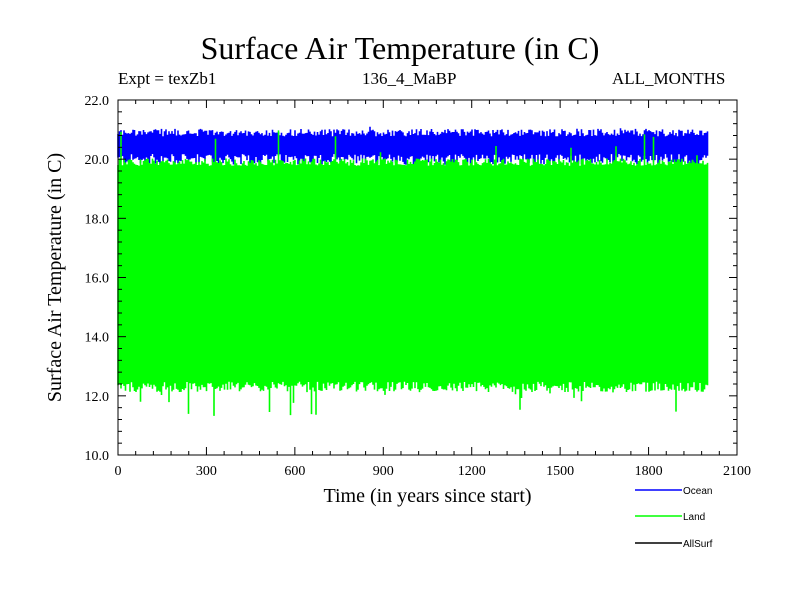 Image resolution: width=800 pixels, height=600 pixels. I want to click on y-tick-label: 12.0, so click(97, 397).